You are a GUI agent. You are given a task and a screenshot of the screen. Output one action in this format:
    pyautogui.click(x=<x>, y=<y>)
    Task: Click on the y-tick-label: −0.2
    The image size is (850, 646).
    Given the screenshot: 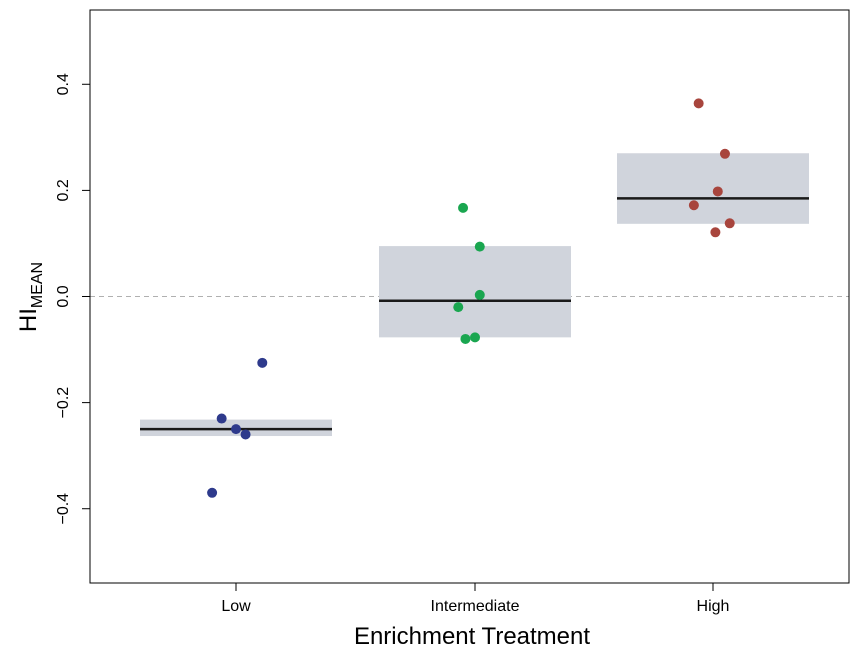 What is the action you would take?
    pyautogui.click(x=63, y=403)
    